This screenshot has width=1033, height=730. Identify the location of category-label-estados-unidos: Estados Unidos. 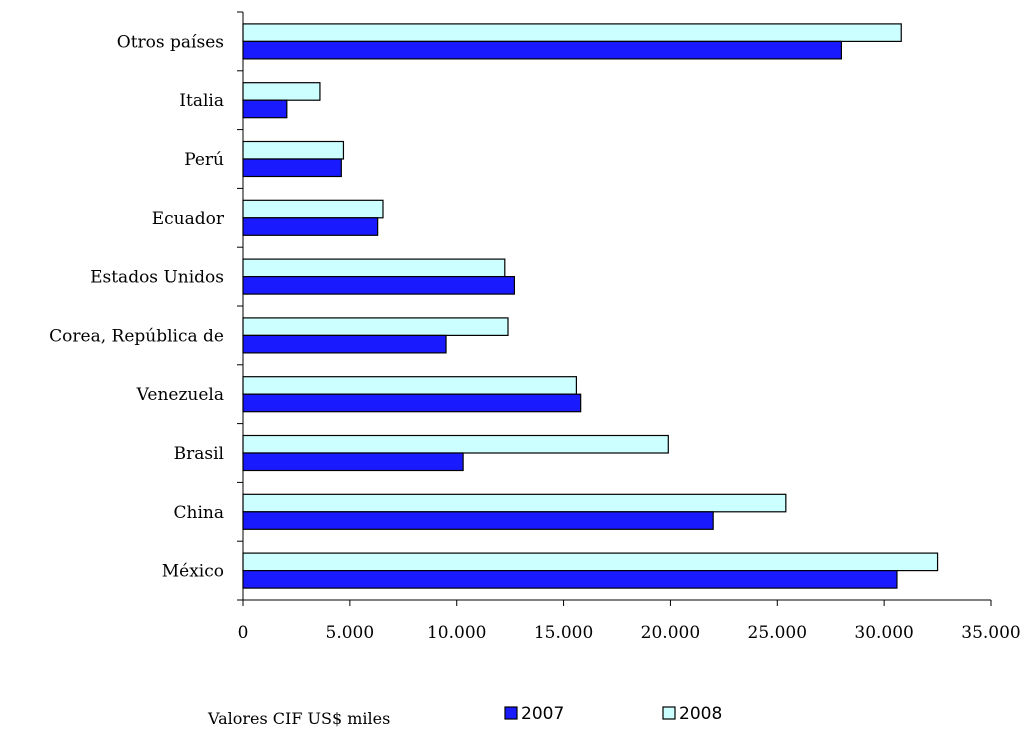
(157, 278).